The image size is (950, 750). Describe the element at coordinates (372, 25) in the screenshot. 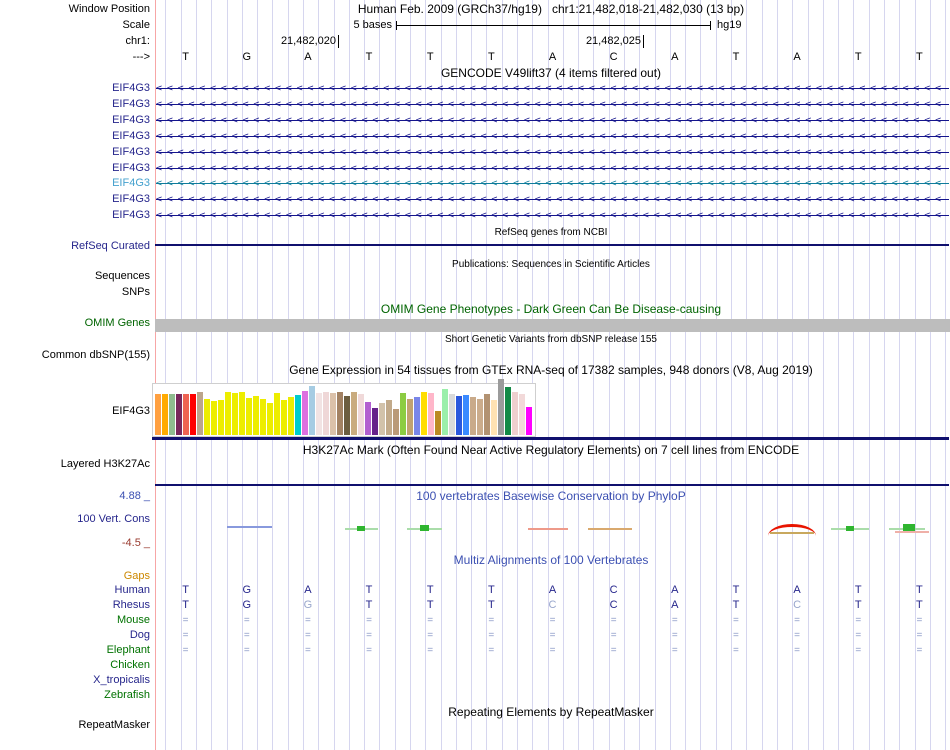

I see `scale-value: 5 bases` at that location.